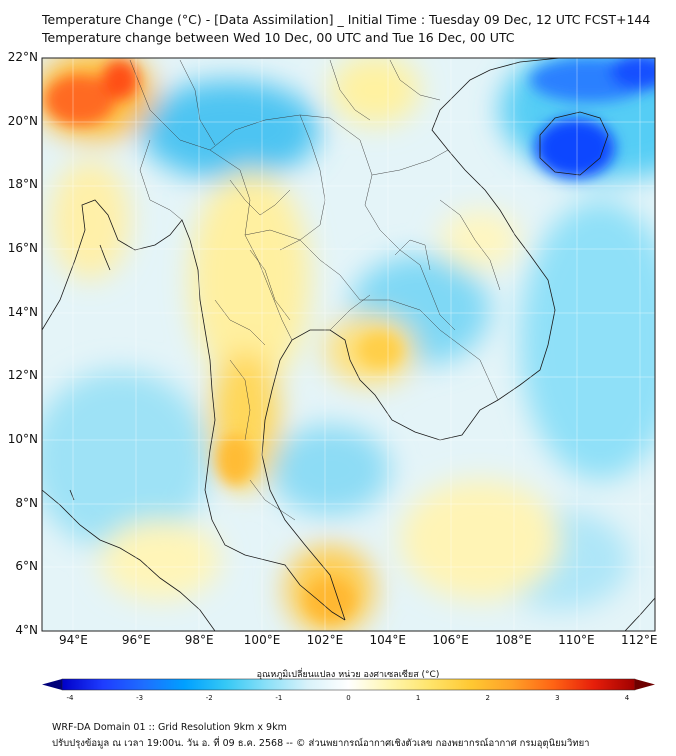  I want to click on colorbar-tick-label: 0, so click(348, 698).